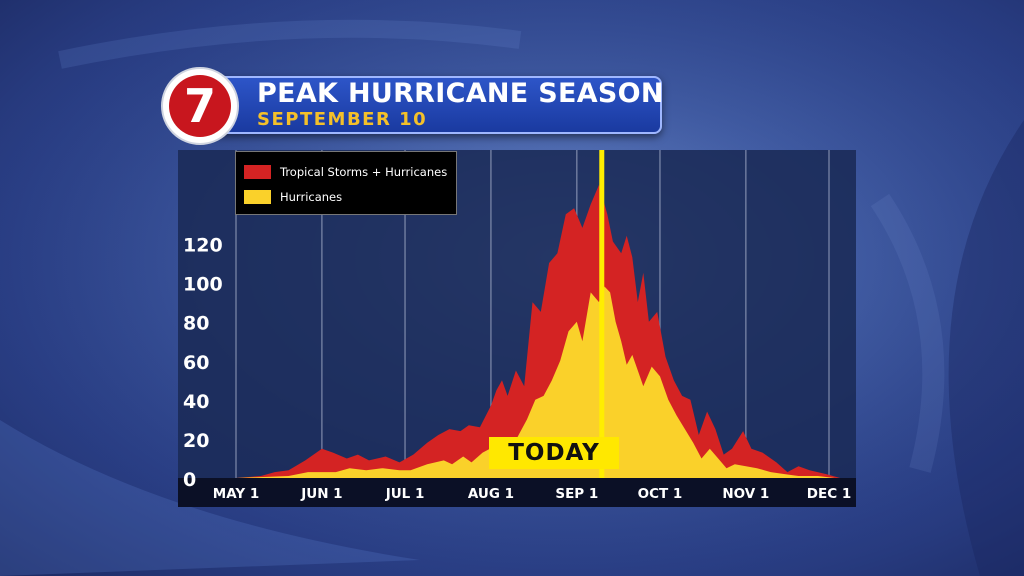 This screenshot has width=1024, height=576. Describe the element at coordinates (660, 494) in the screenshot. I see `x-tick-label-5: OCT 1` at that location.